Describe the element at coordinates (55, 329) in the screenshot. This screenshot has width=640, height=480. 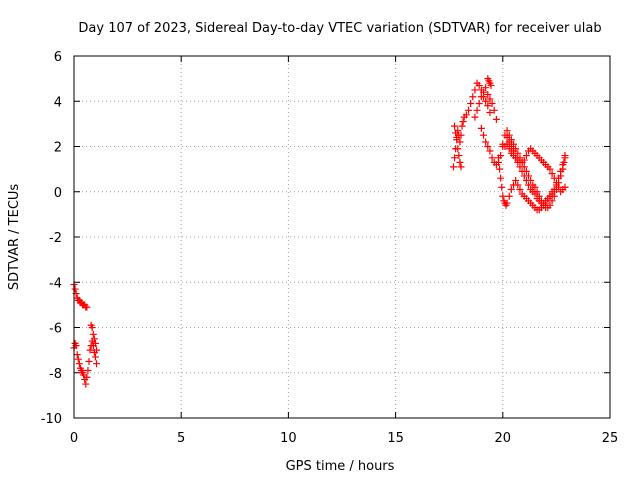
I see `y-tick-label: -6` at that location.